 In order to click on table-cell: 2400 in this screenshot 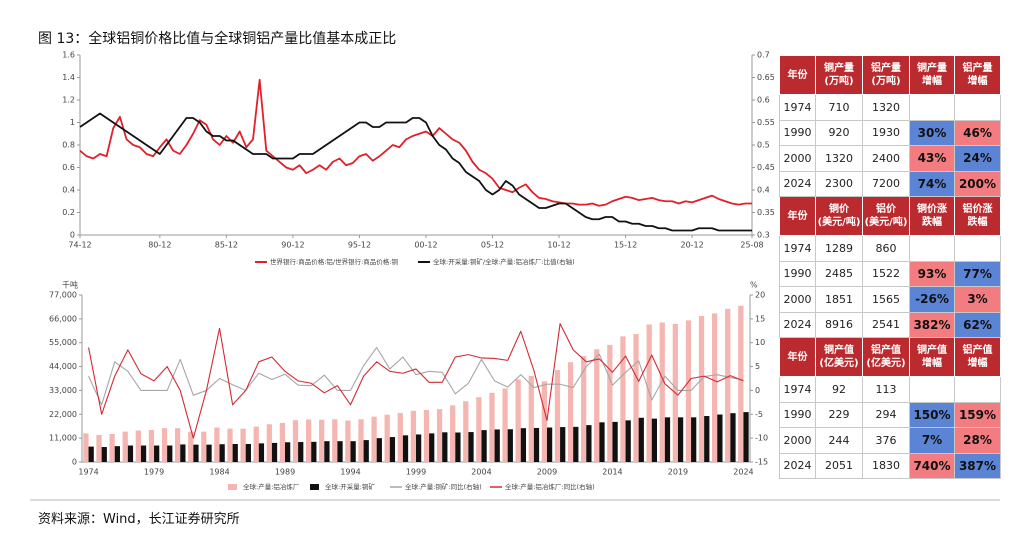, I will do `click(886, 158)`.